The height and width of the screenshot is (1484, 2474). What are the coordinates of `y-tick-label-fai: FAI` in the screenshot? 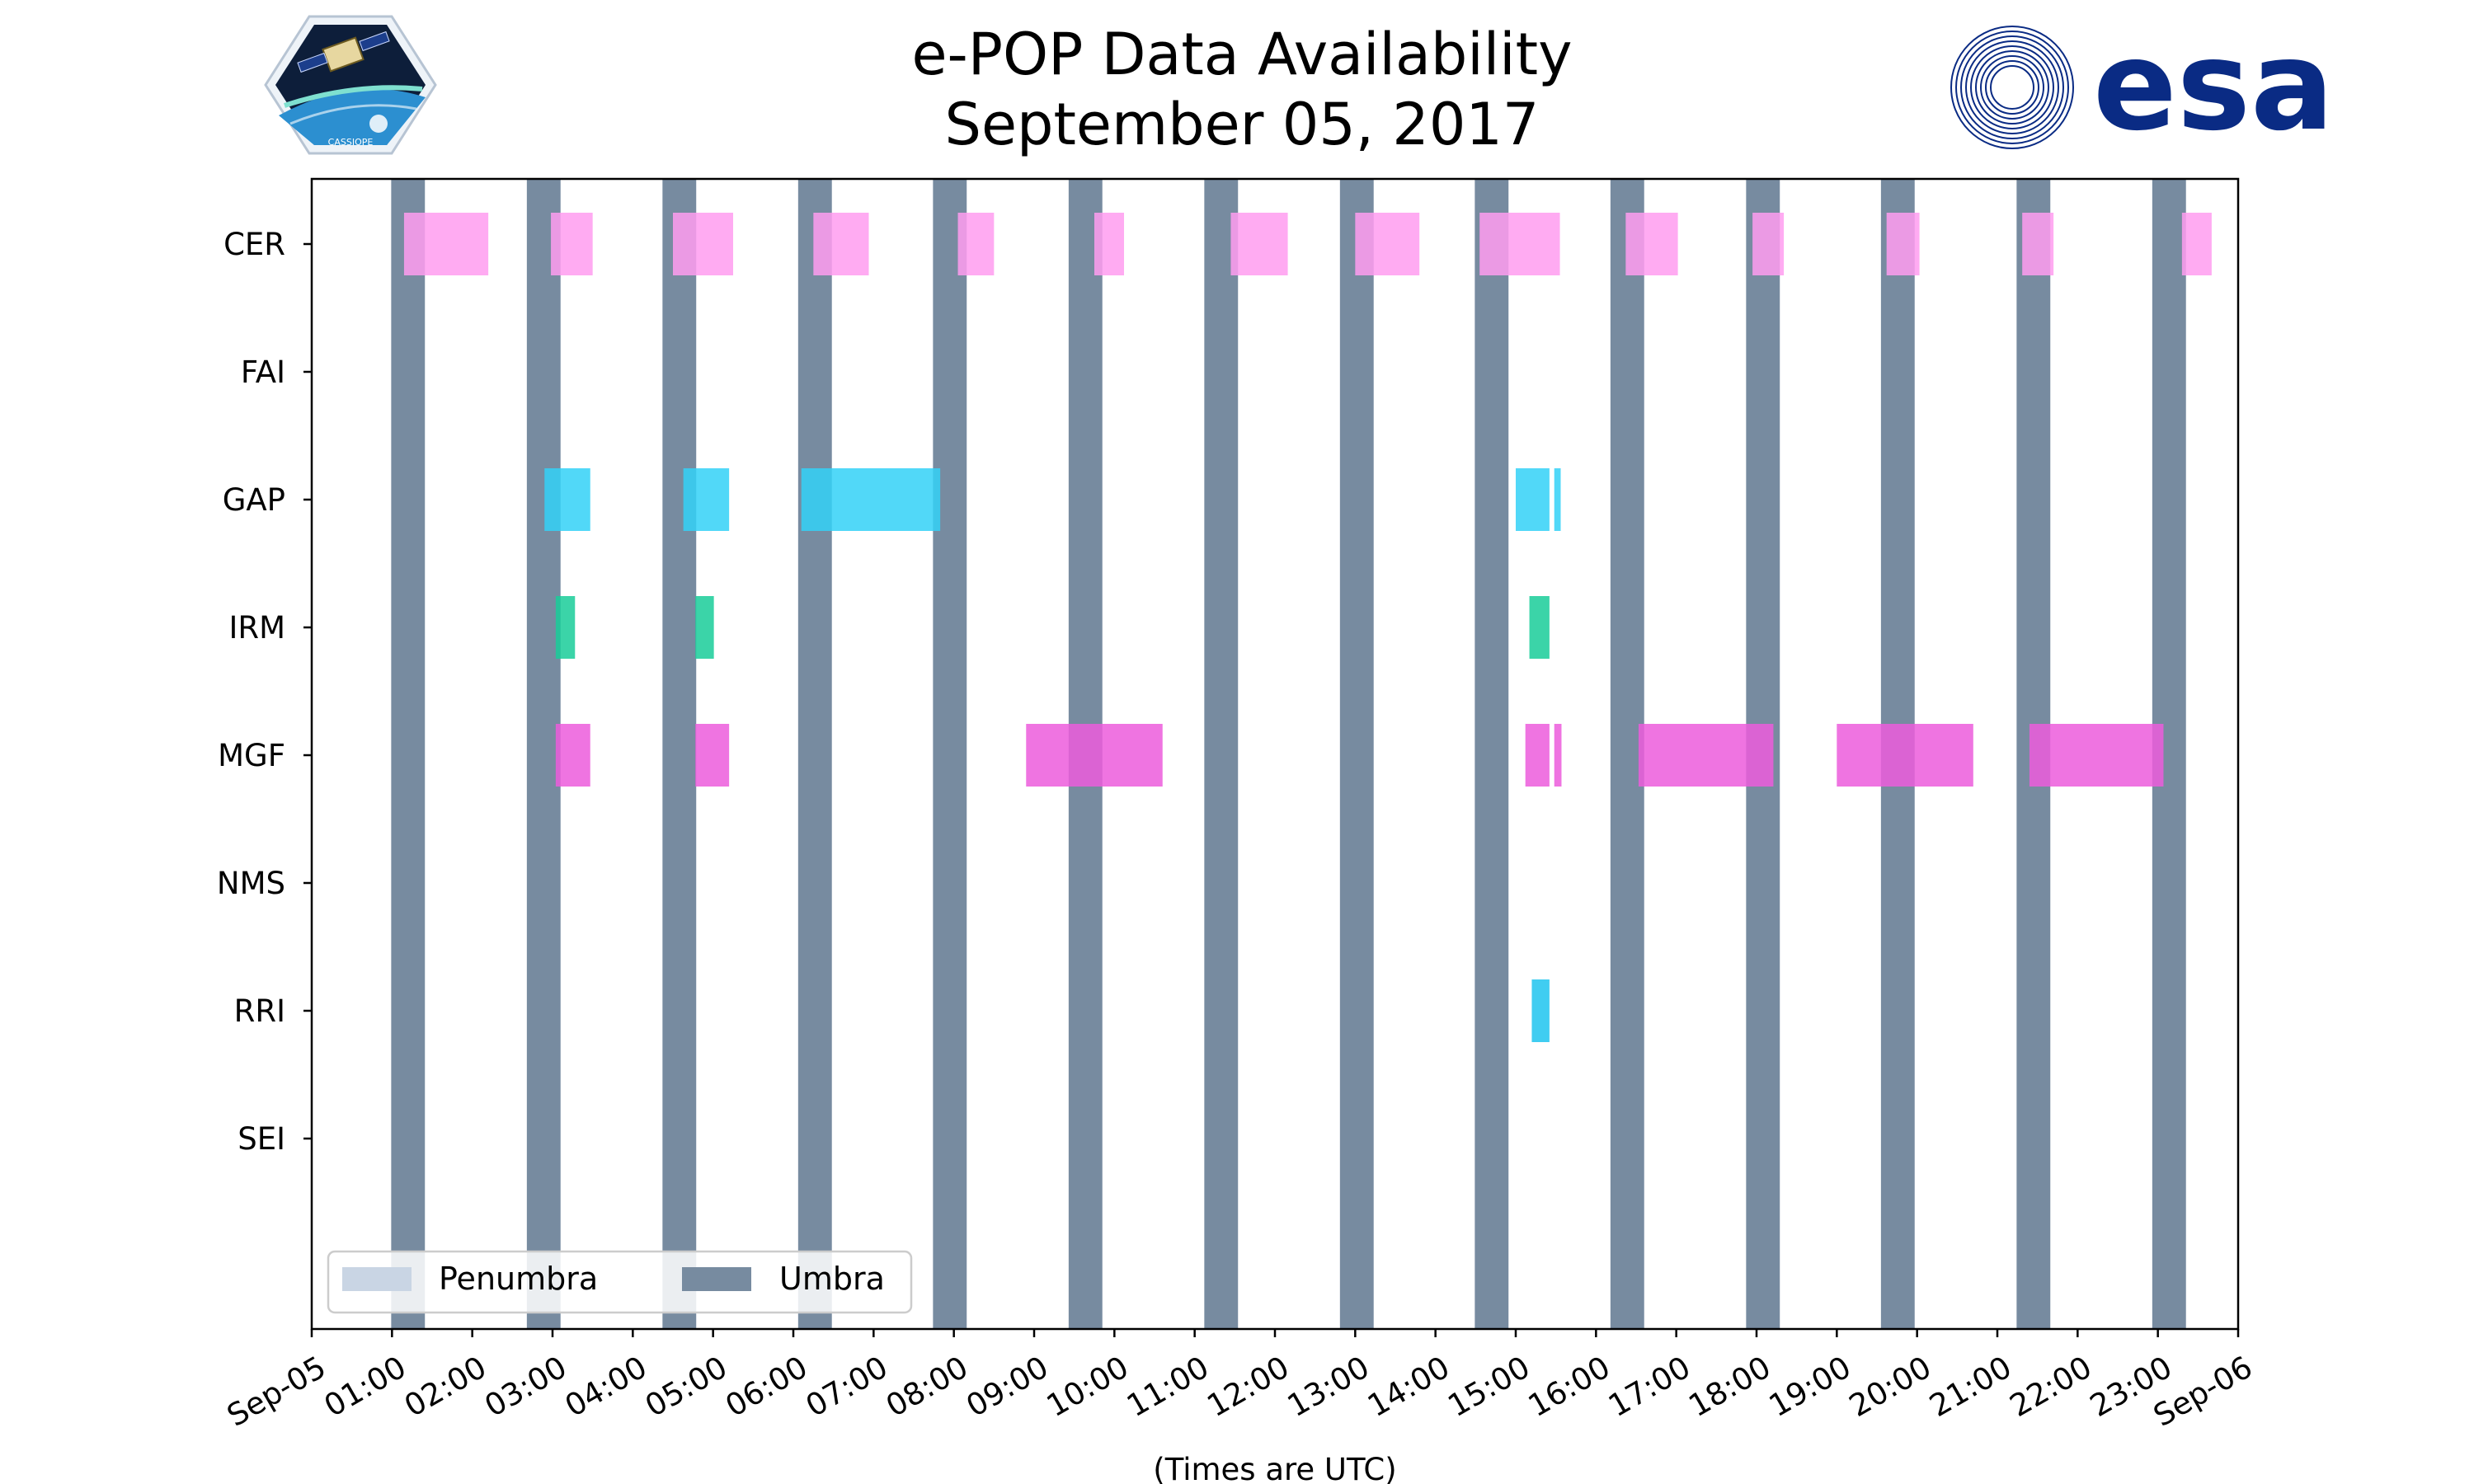 It's located at (263, 372).